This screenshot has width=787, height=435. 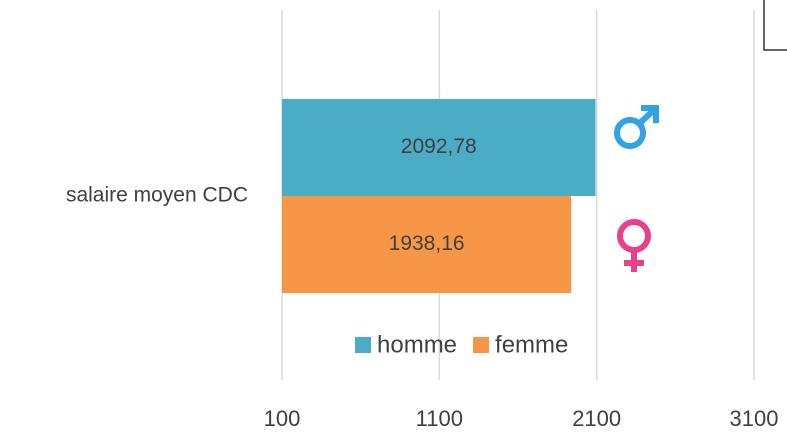 What do you see at coordinates (754, 418) in the screenshot?
I see `x-tick-label: 3100` at bounding box center [754, 418].